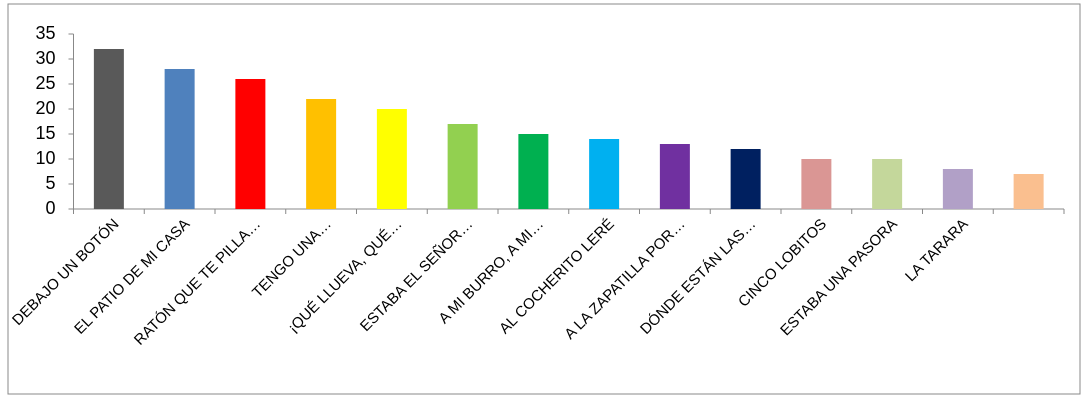 The image size is (1084, 403). I want to click on y-tick-label: 25, so click(45, 83).